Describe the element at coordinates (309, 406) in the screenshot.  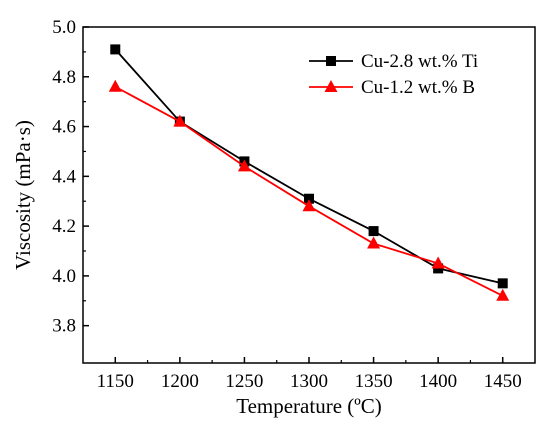
I see `x-axis-title: Temperature (ºC)` at that location.